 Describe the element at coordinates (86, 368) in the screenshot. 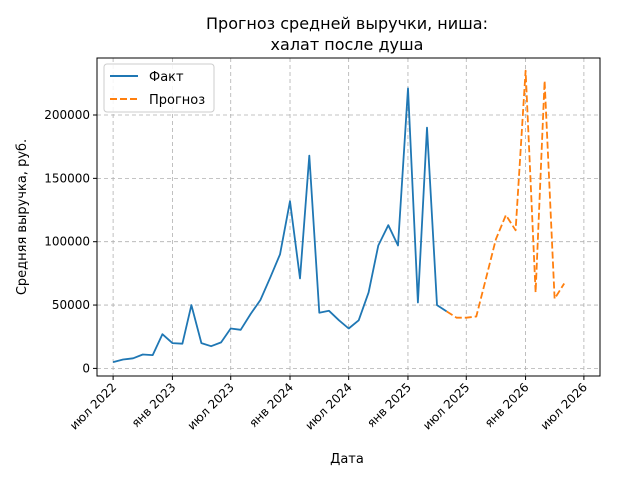

I see `y-tick-label: 0` at that location.